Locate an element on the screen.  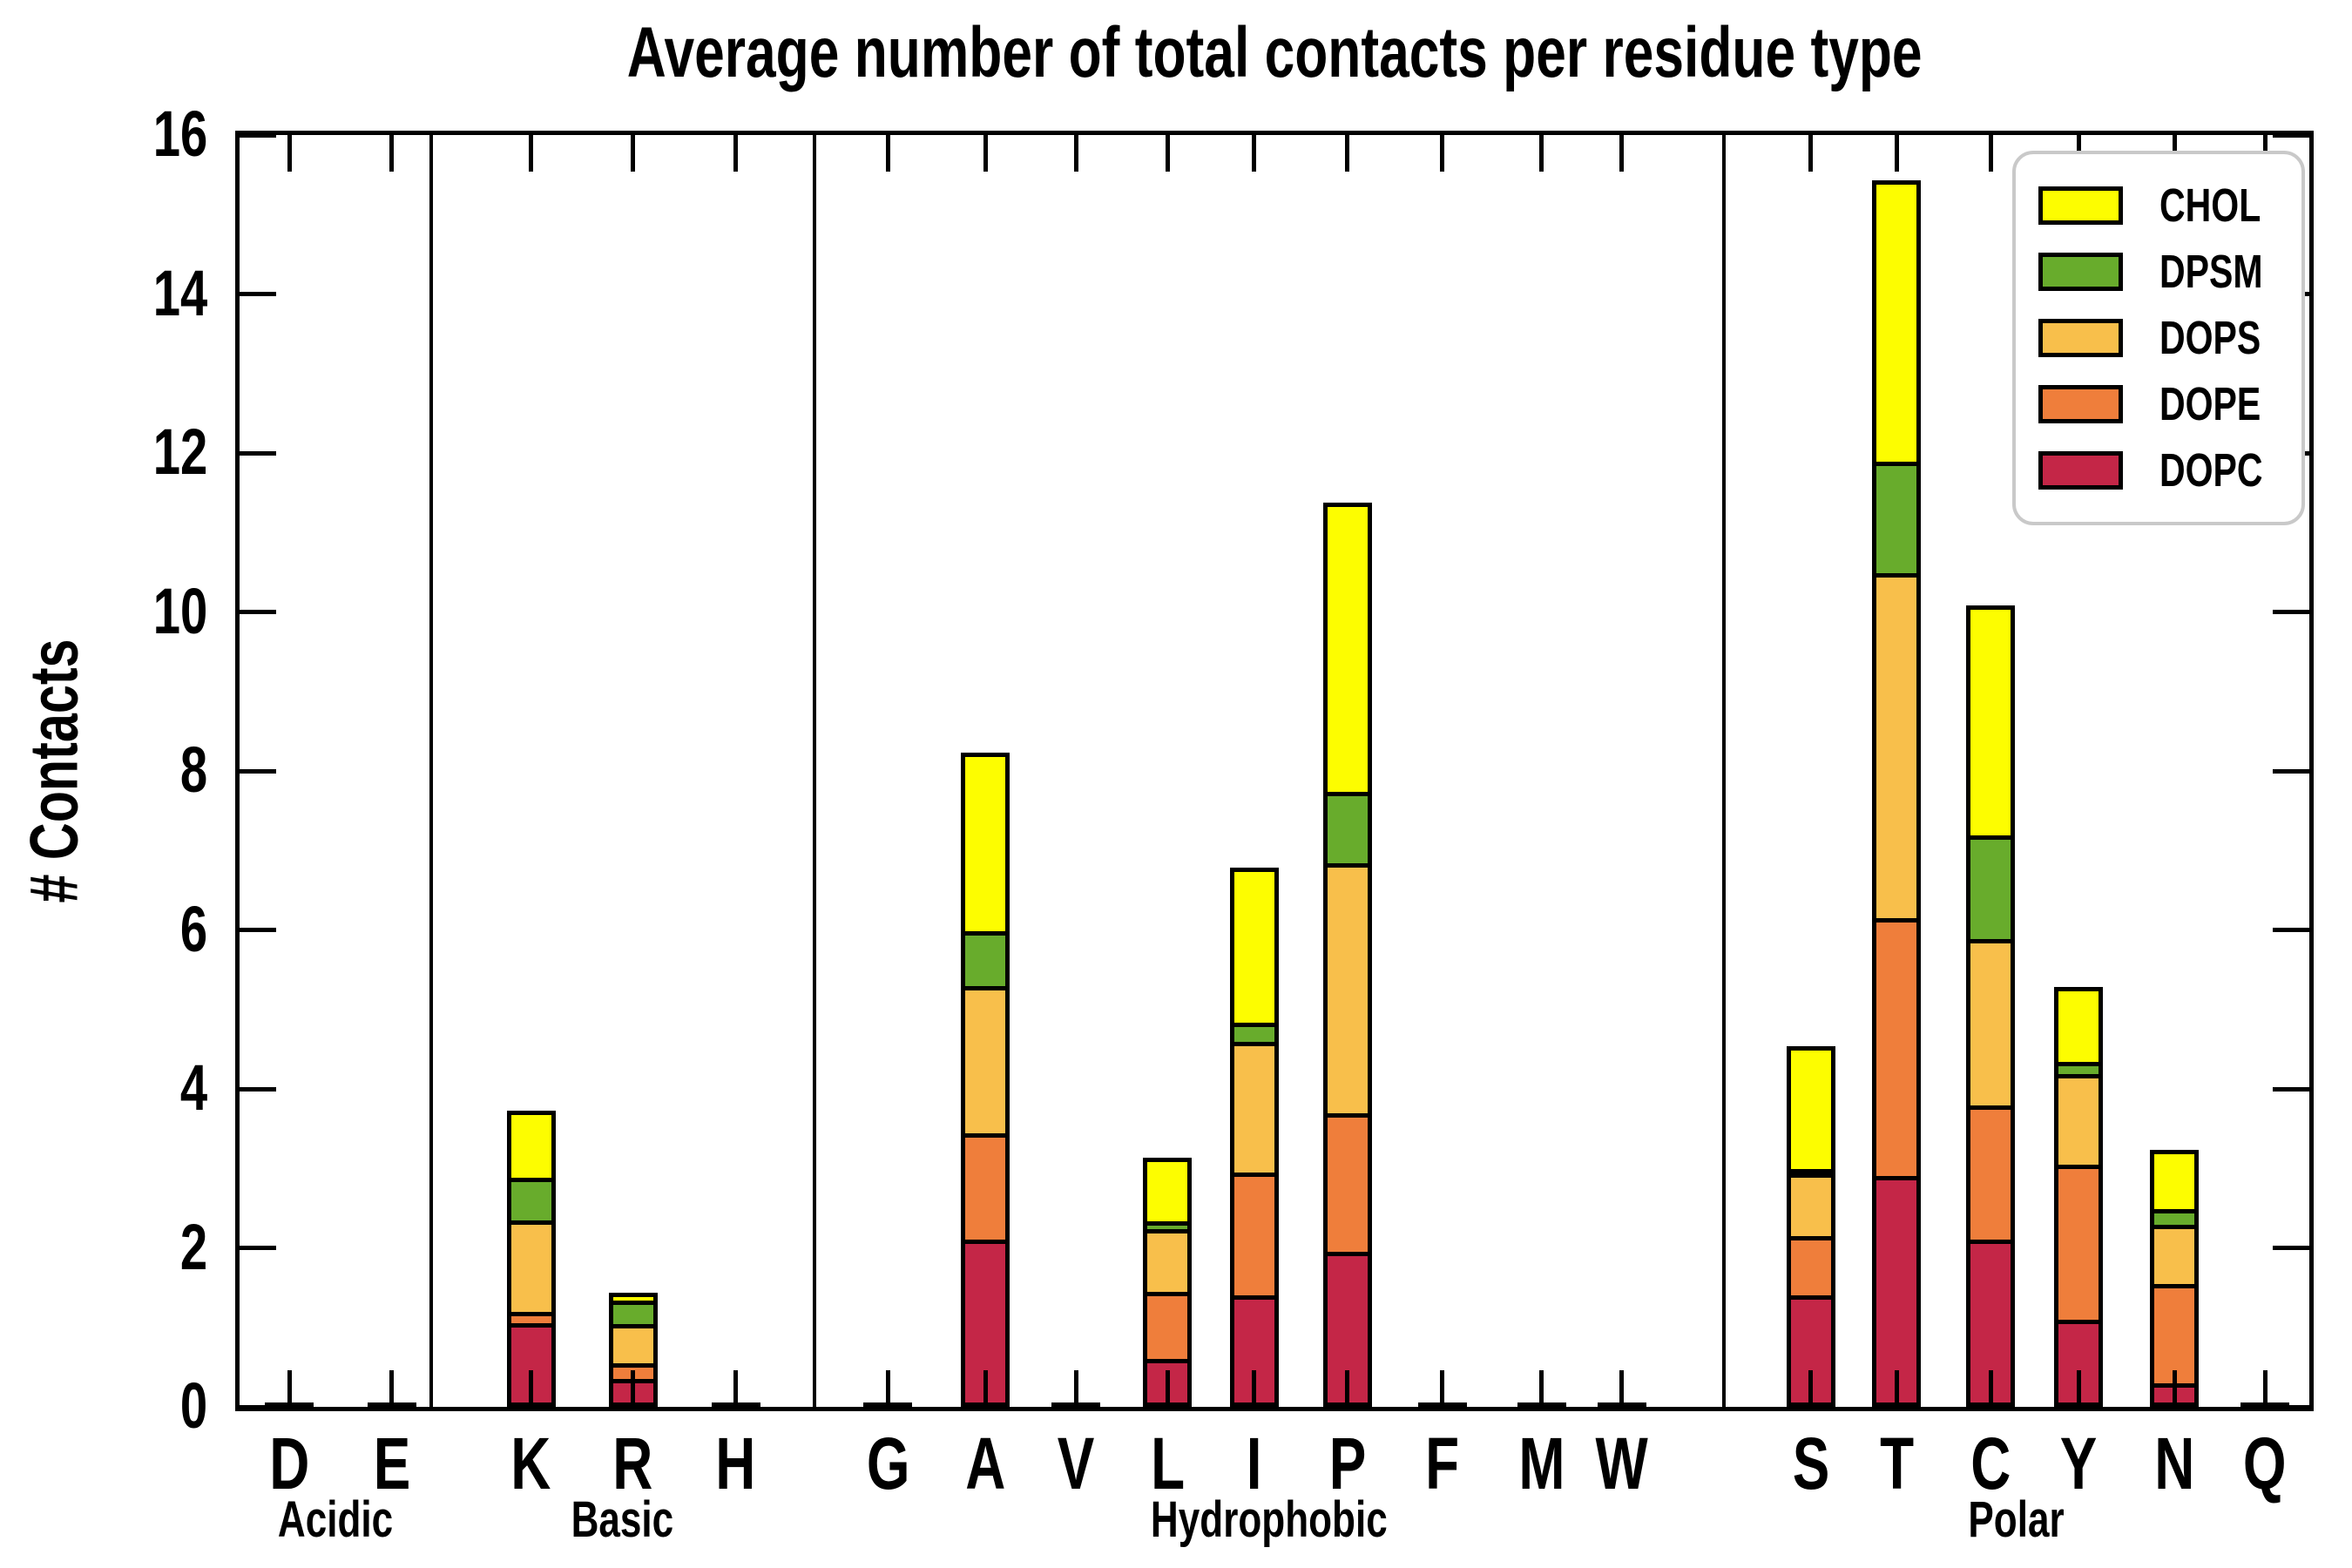
category-label-K: K is located at coordinates (531, 1463).